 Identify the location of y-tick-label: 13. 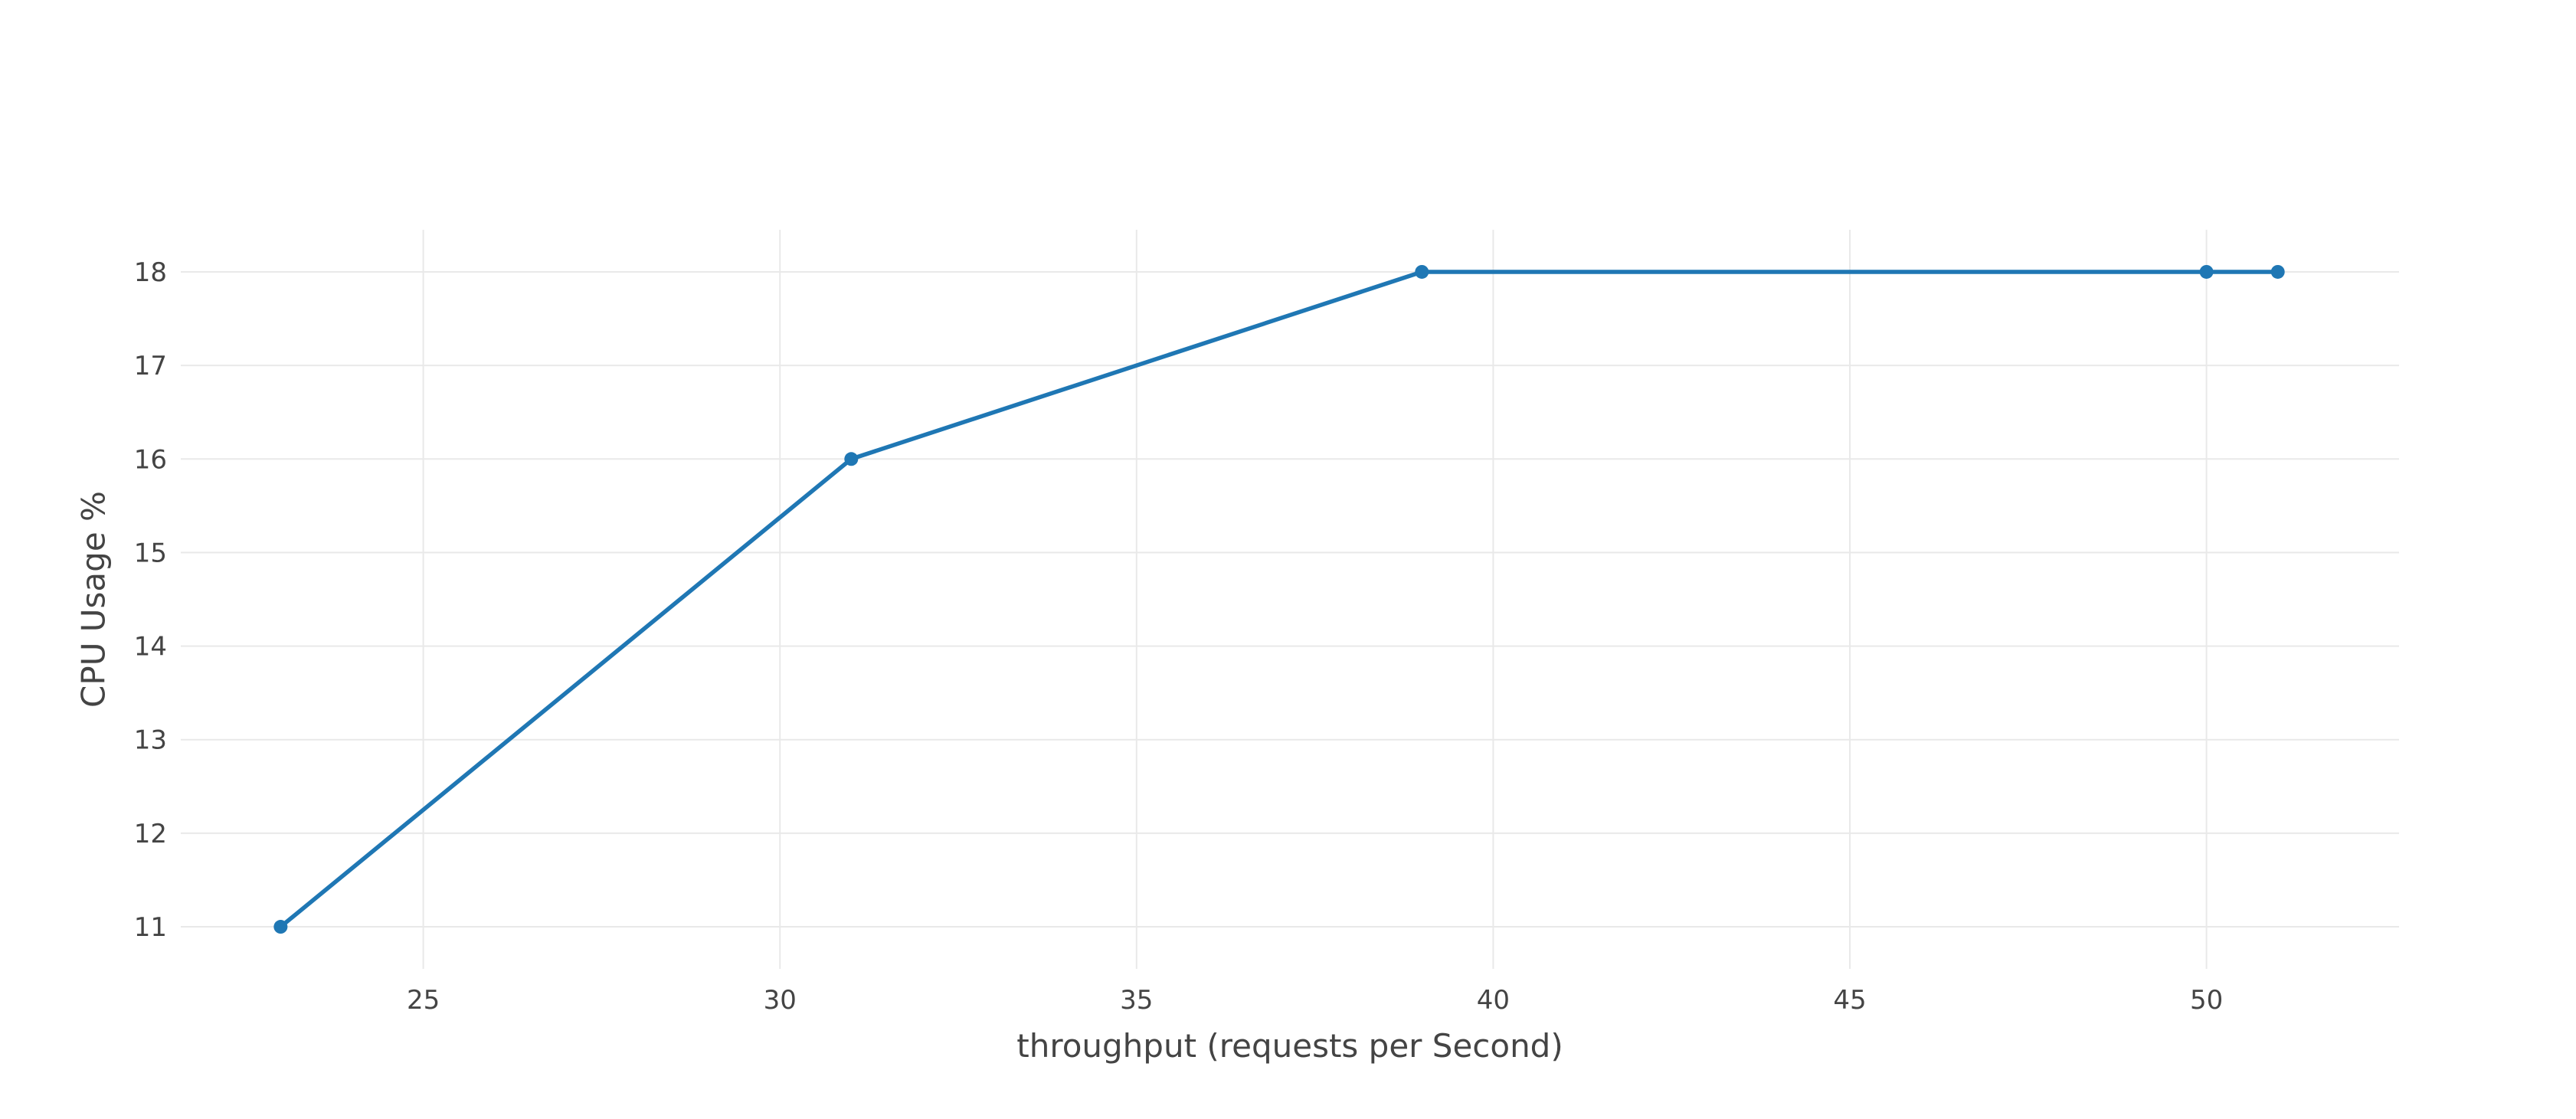
(150, 740).